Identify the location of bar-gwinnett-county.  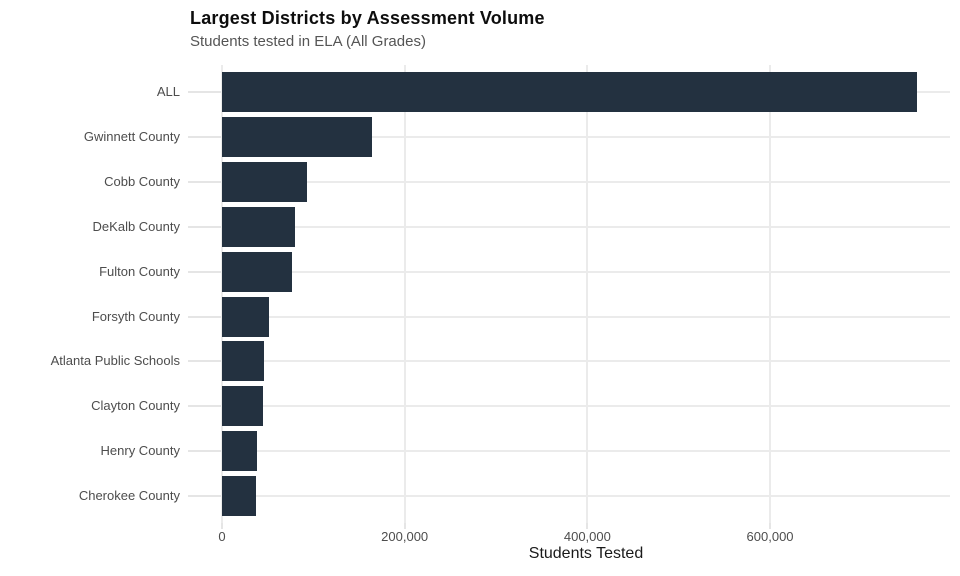
(297, 136).